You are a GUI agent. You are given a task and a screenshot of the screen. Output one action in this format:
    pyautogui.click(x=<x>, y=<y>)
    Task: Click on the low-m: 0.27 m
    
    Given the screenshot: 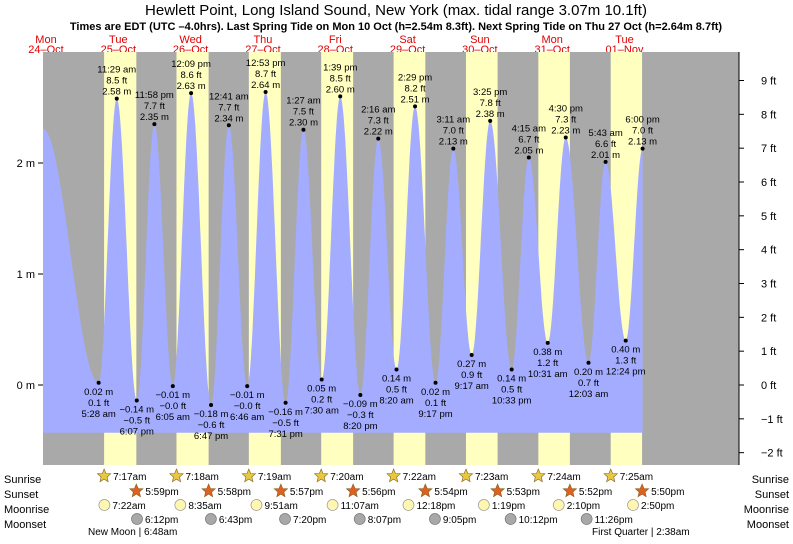 What is the action you would take?
    pyautogui.click(x=471, y=364)
    